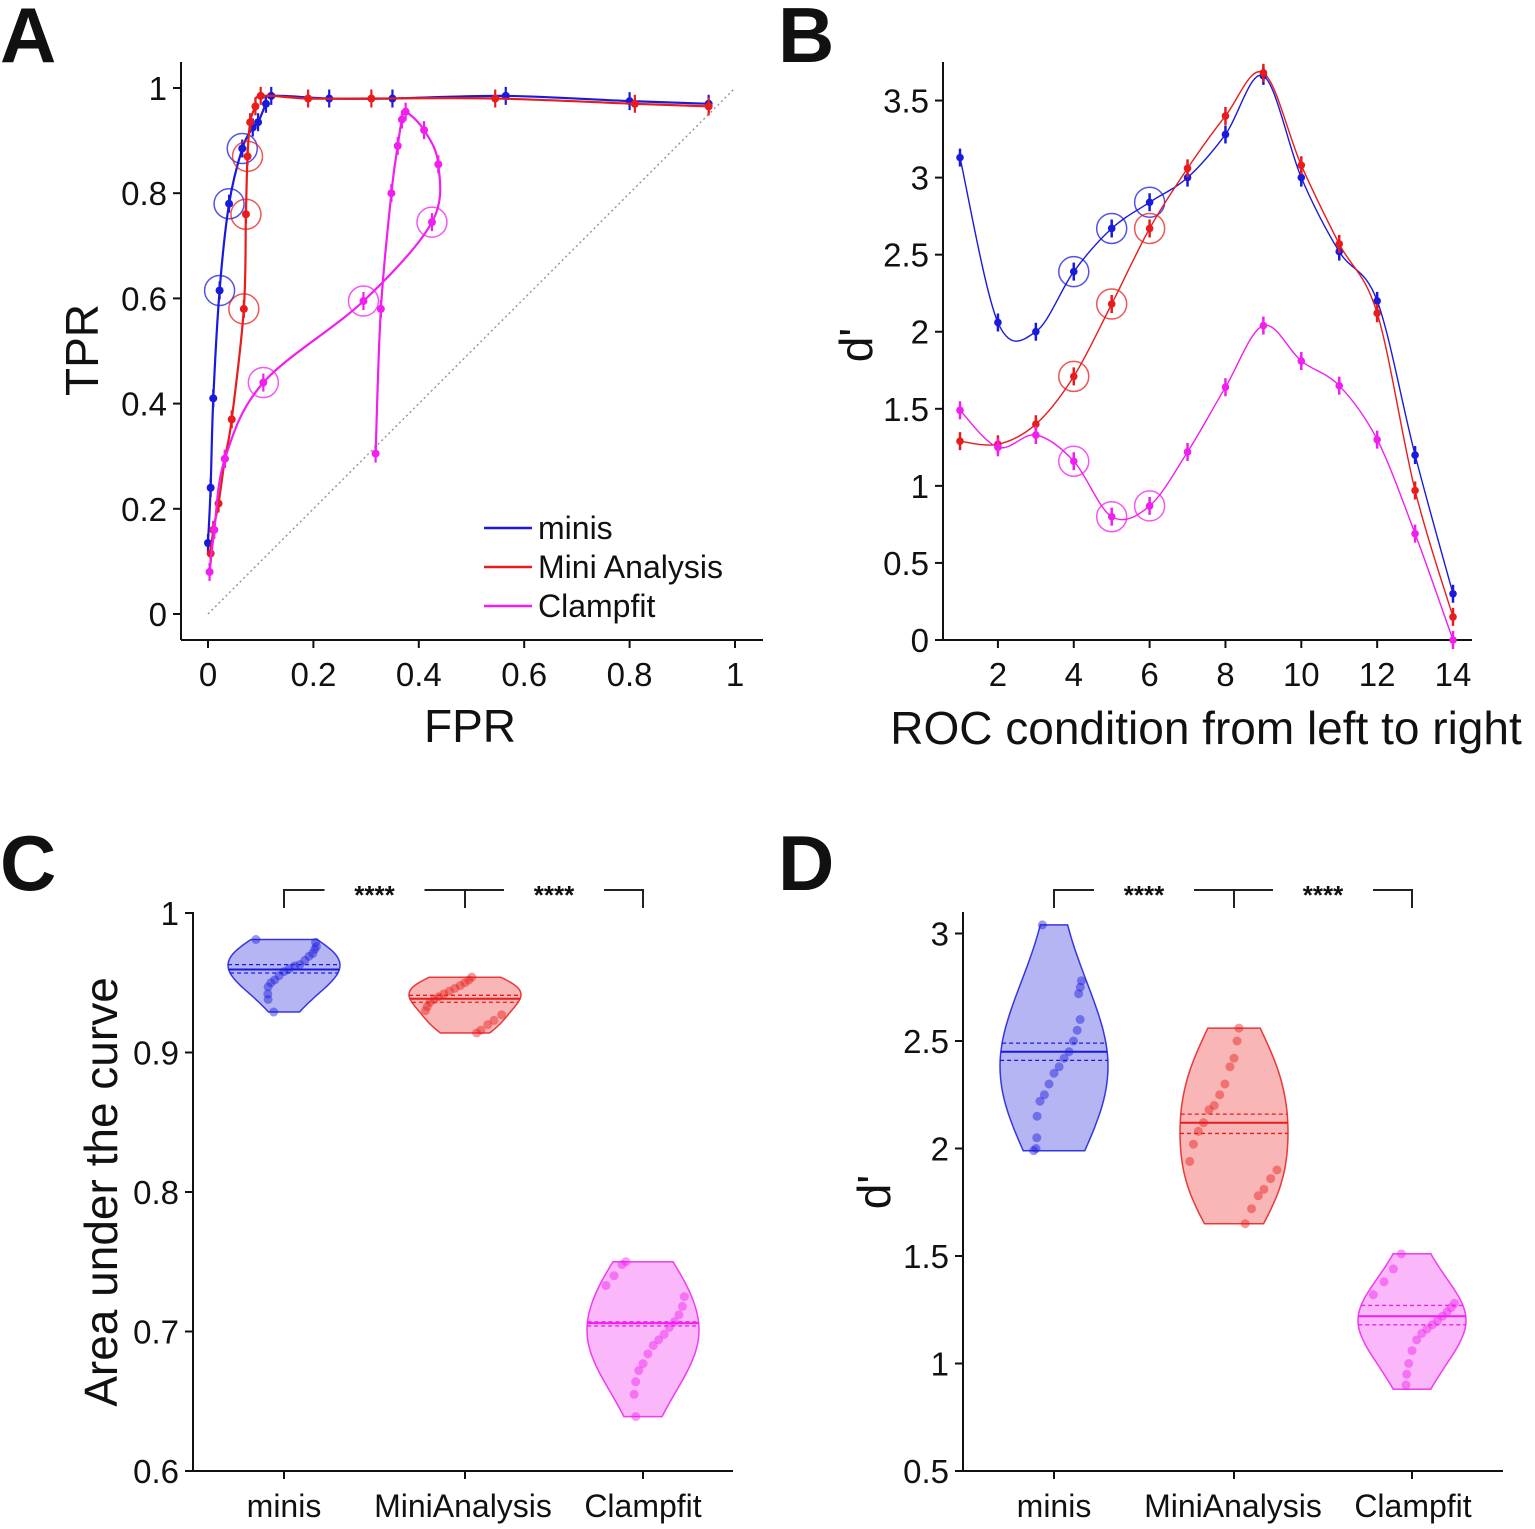 This screenshot has height=1529, width=1535. I want to click on panel-a-ytick-label: 1, so click(158, 88).